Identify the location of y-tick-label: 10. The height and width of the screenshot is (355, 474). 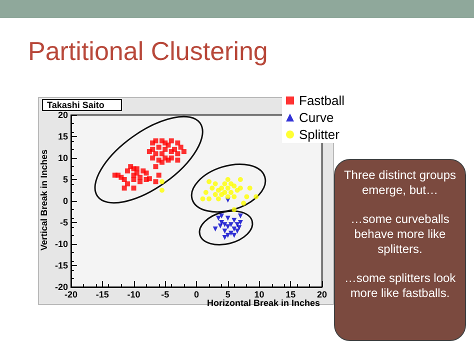
(63, 158).